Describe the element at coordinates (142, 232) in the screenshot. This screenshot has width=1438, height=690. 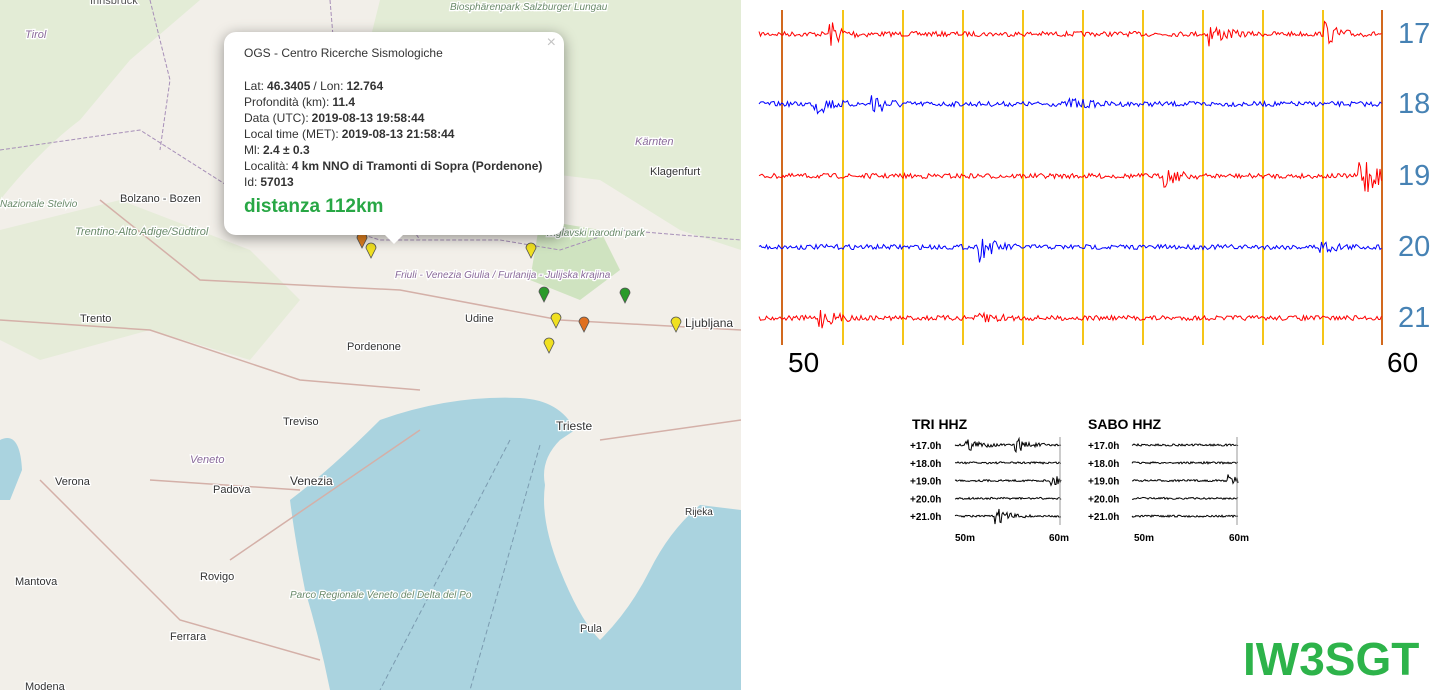
I see `place-label: Trentino-Alto Adige/Südtirol` at that location.